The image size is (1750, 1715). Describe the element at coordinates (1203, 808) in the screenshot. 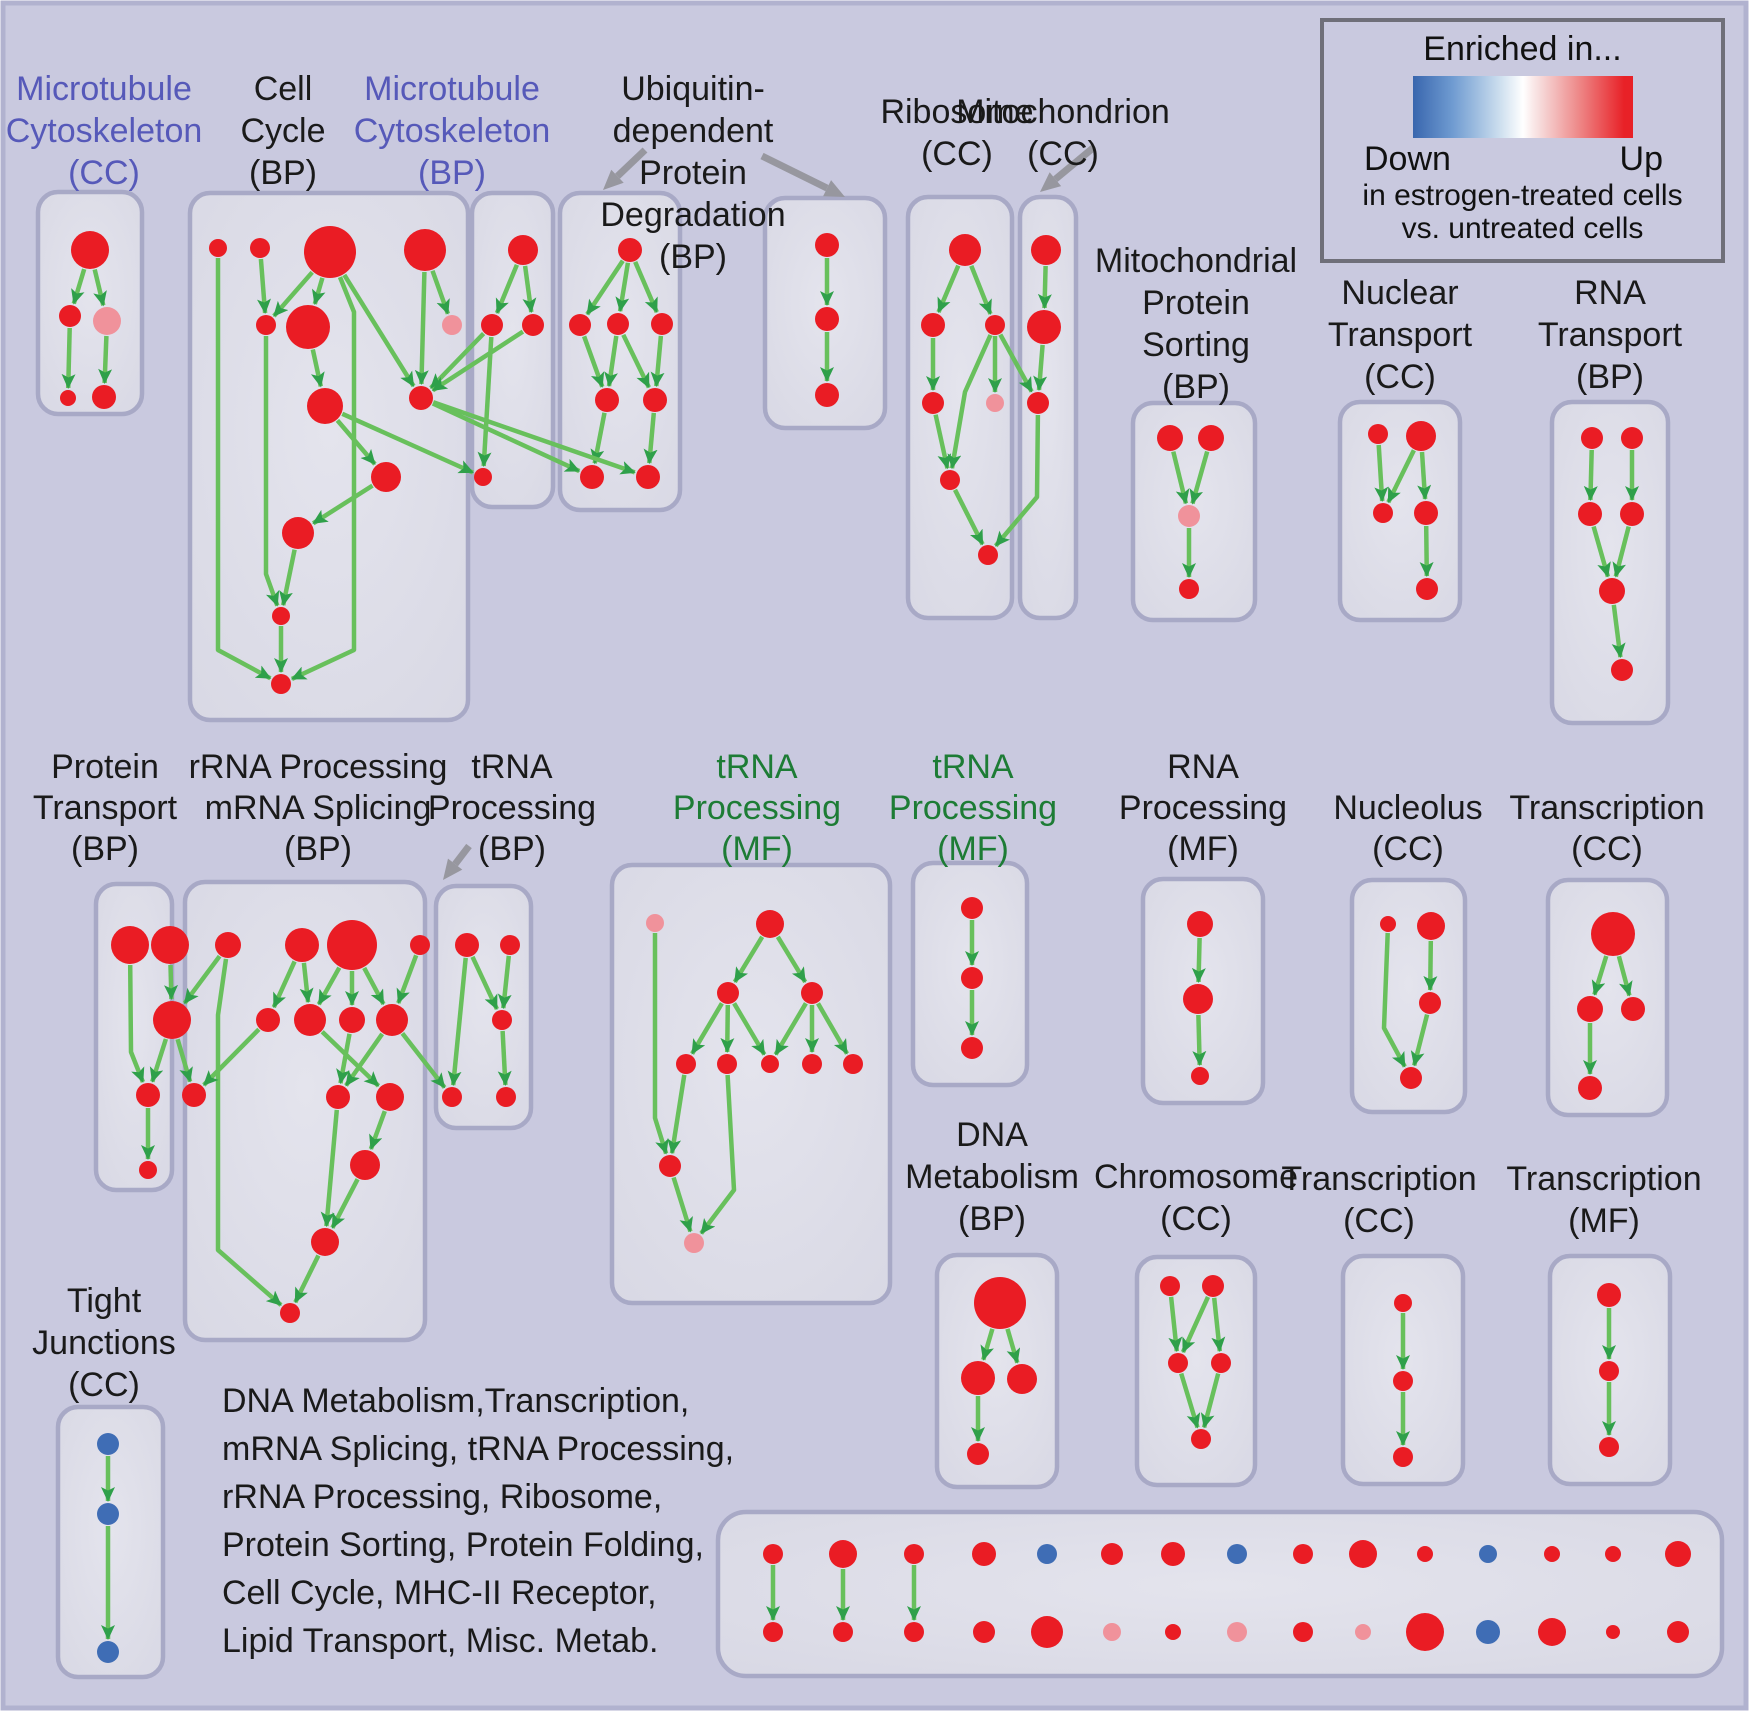

I see `label-rna-processing-mf: RNA Processing (MF)` at that location.